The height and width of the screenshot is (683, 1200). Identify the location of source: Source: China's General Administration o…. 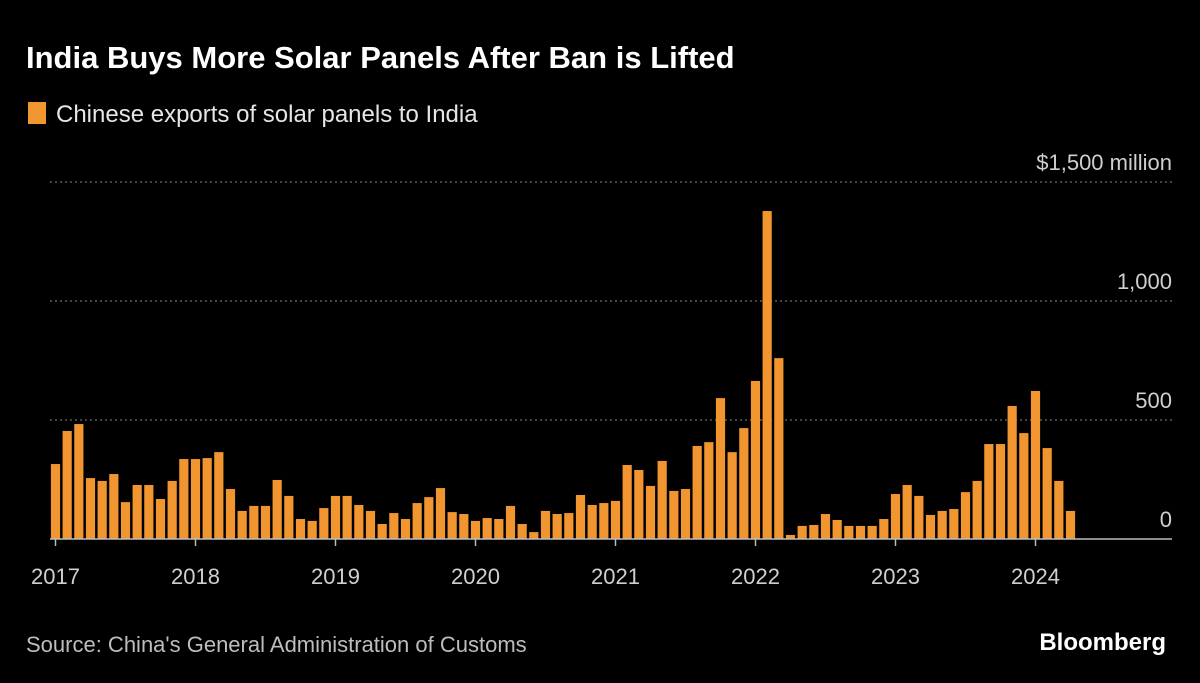
(276, 644).